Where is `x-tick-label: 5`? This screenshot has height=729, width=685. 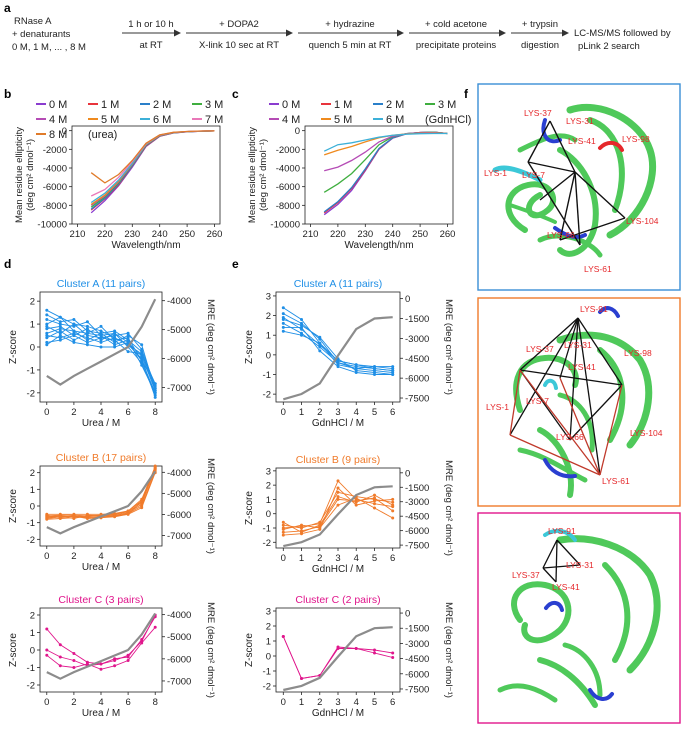
x-tick-label: 5 is located at coordinates (374, 558).